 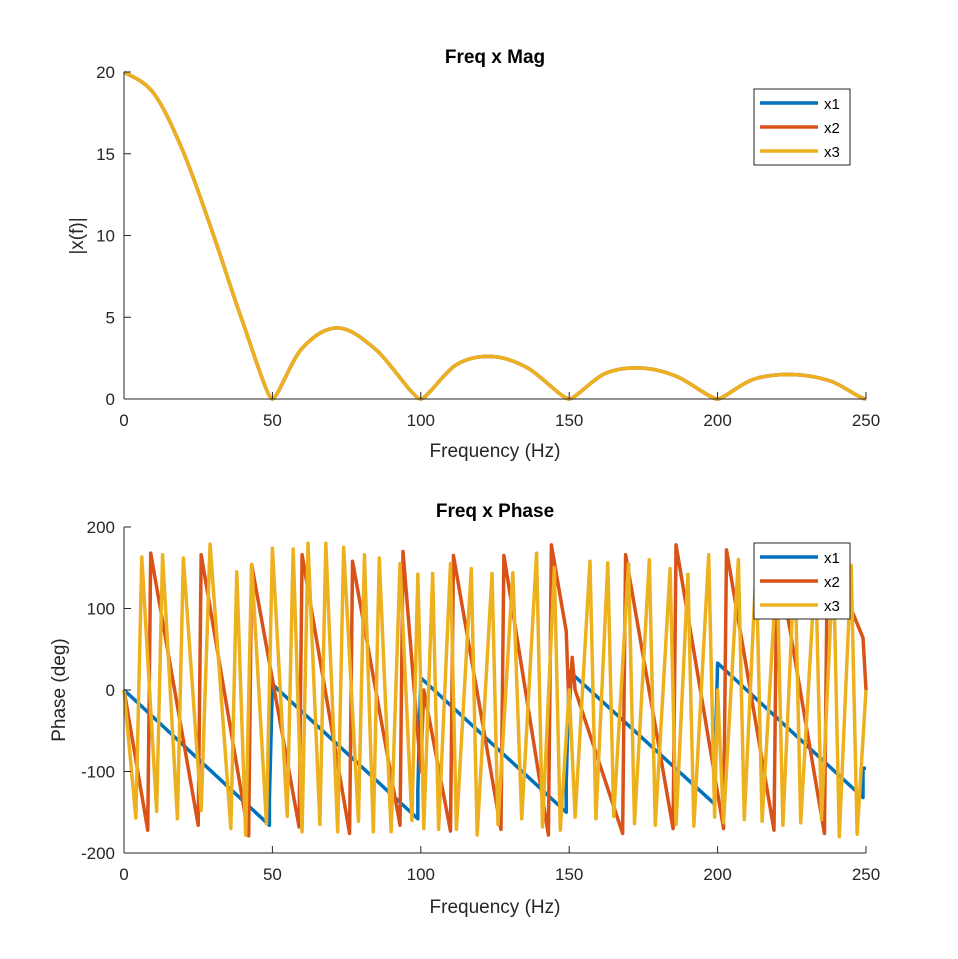 I want to click on phase-title: Freq x Phase, so click(x=495, y=511).